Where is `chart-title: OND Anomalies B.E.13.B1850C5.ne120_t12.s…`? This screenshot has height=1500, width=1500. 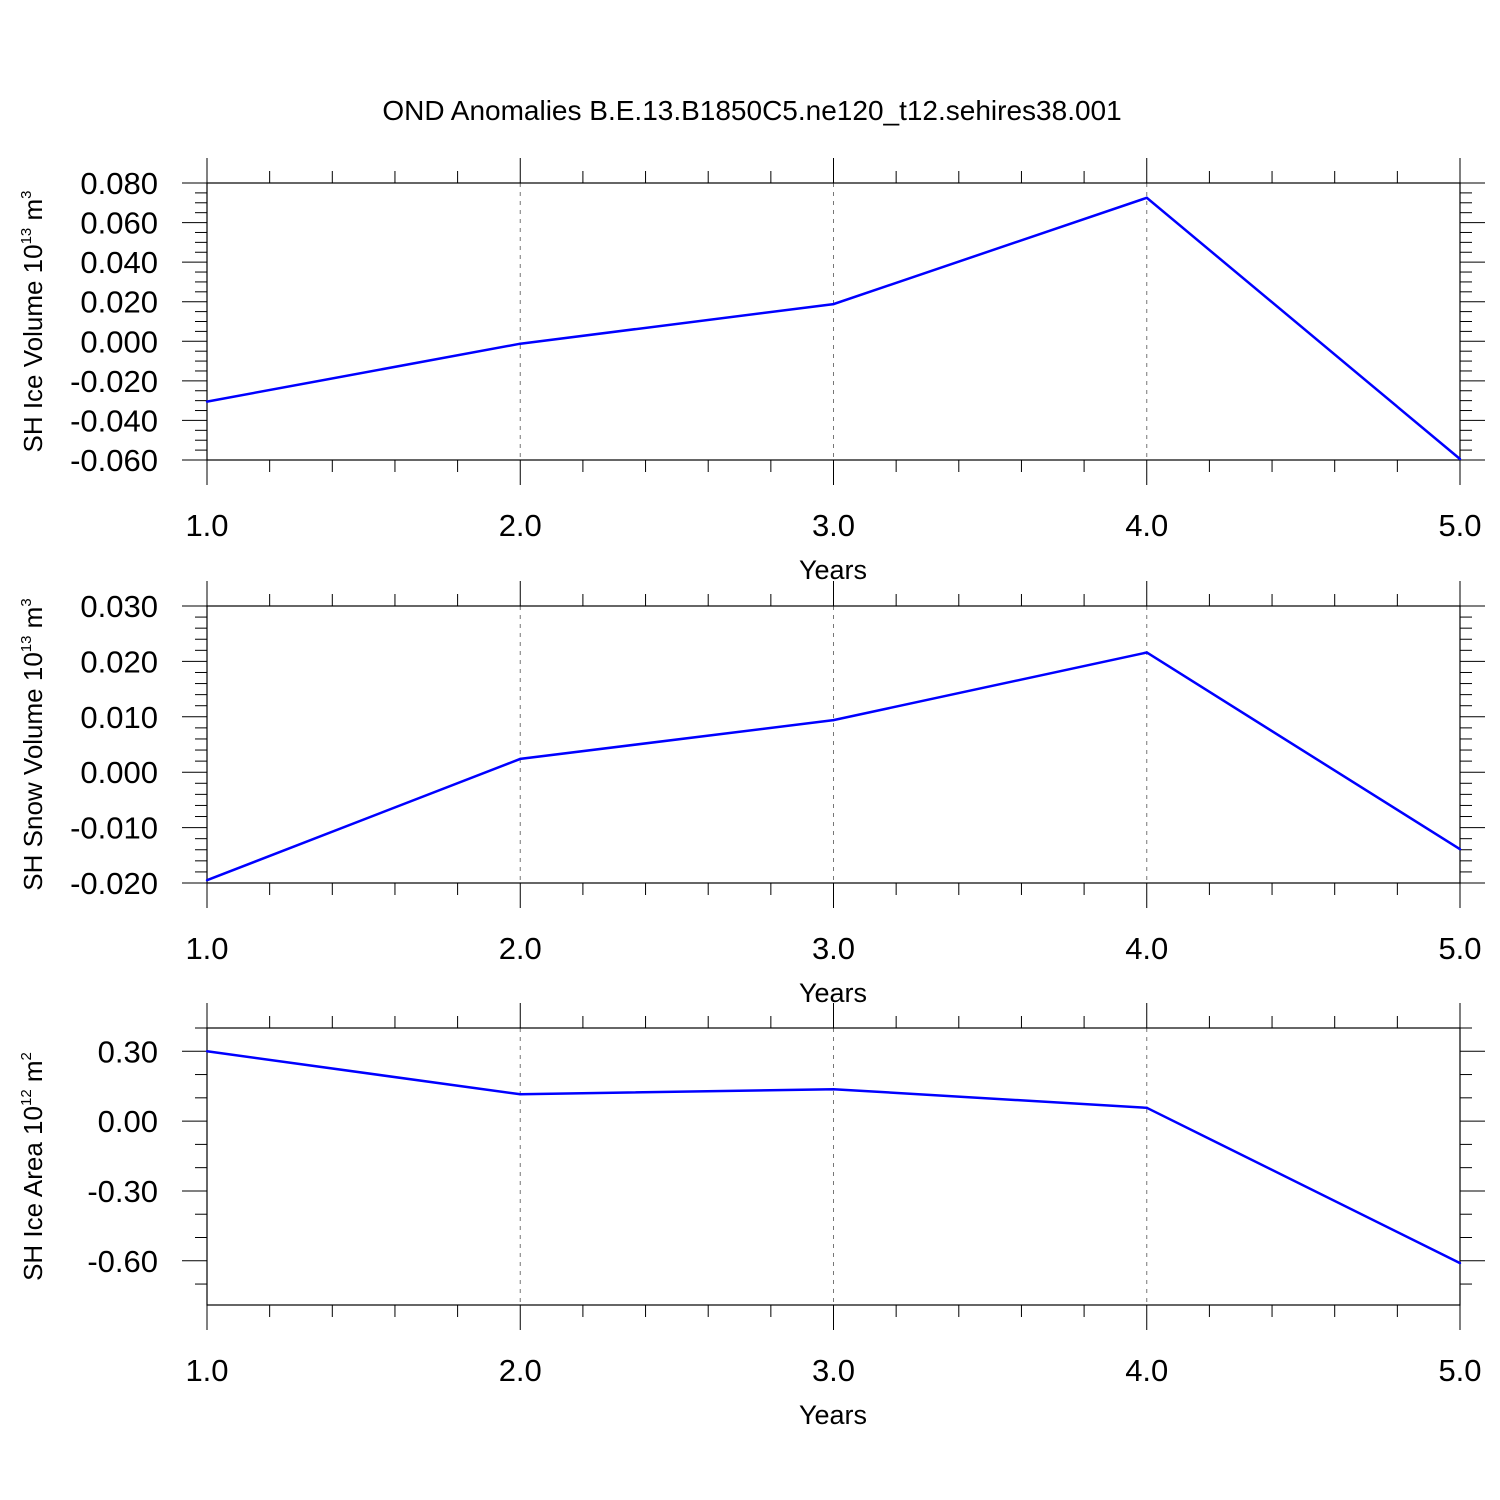 chart-title: OND Anomalies B.E.13.B1850C5.ne120_t12.s… is located at coordinates (751, 110).